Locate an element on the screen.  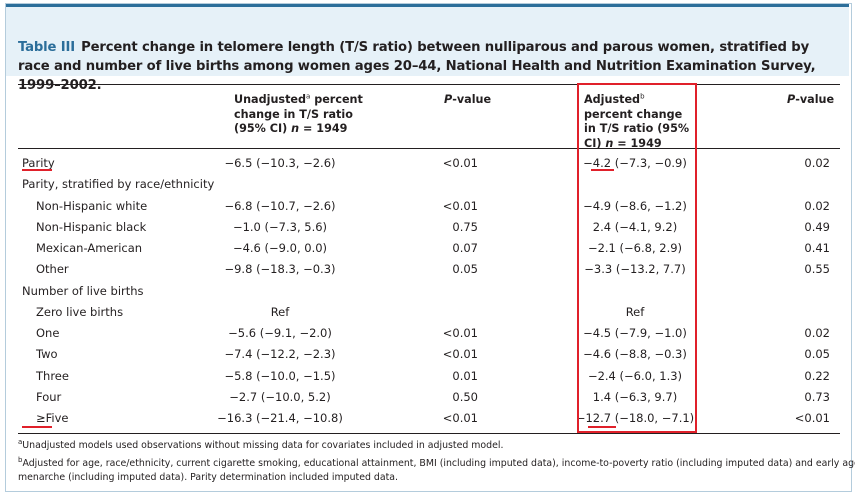
row-label: Number of live births is located at coordinates (83, 290).